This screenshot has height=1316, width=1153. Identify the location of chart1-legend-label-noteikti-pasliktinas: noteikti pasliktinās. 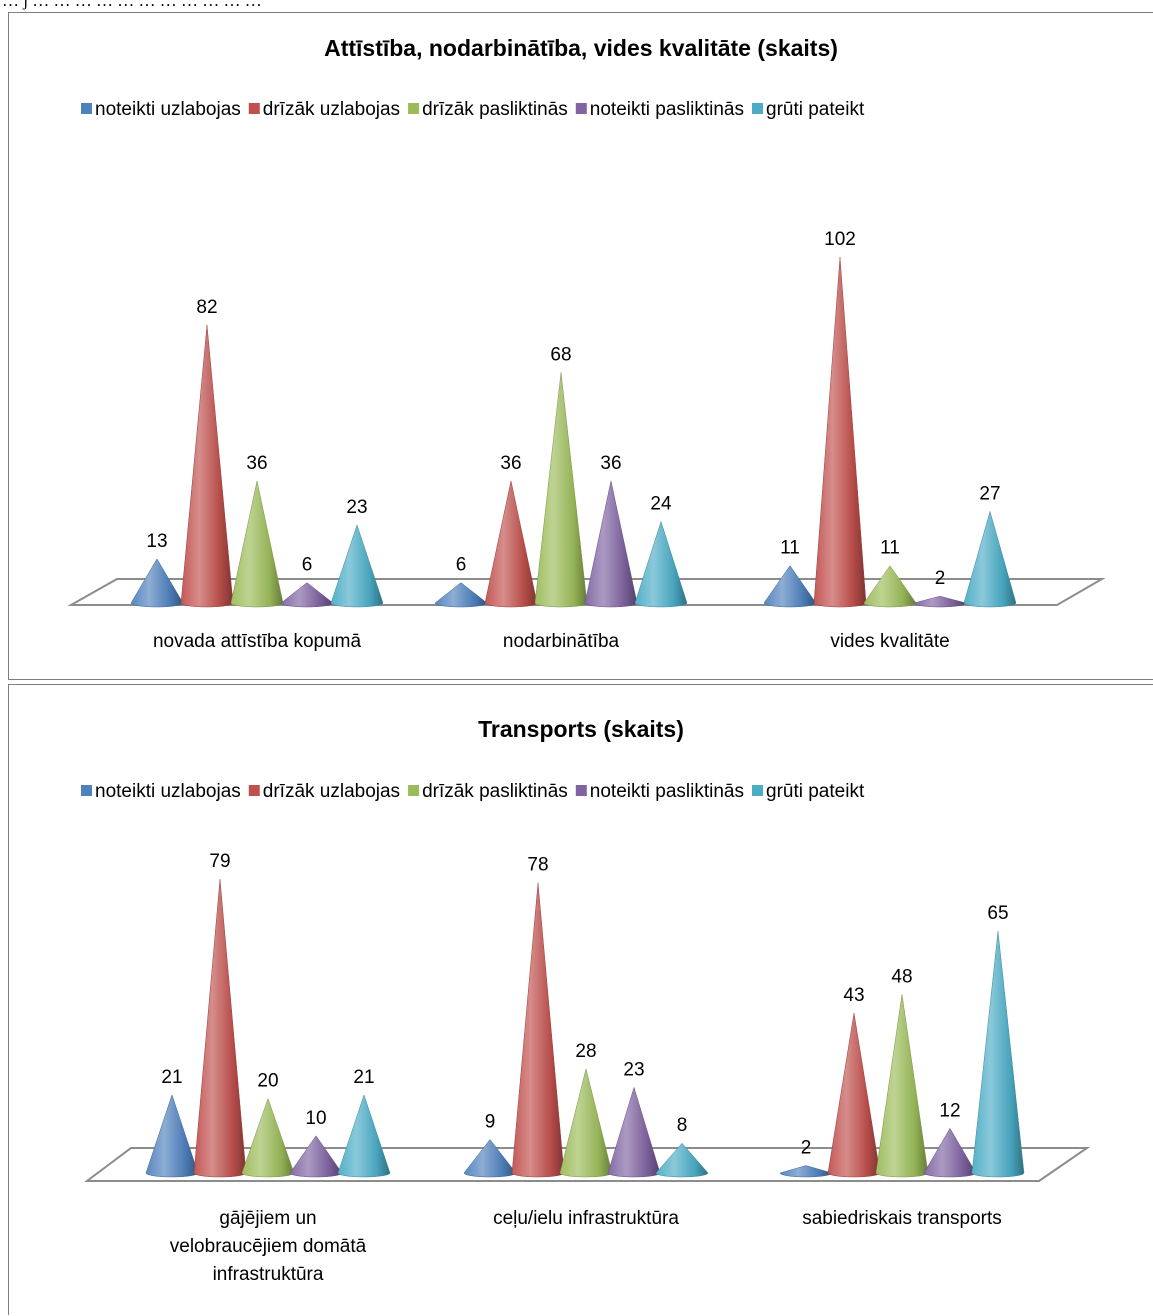
(667, 109).